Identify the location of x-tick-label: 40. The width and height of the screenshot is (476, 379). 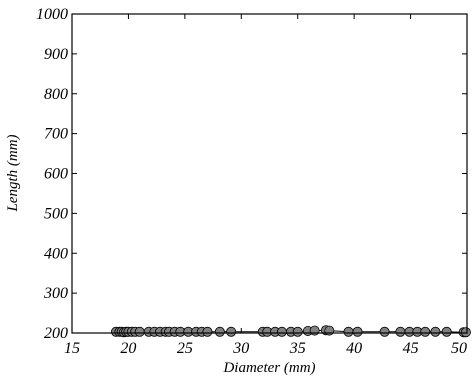
(354, 348).